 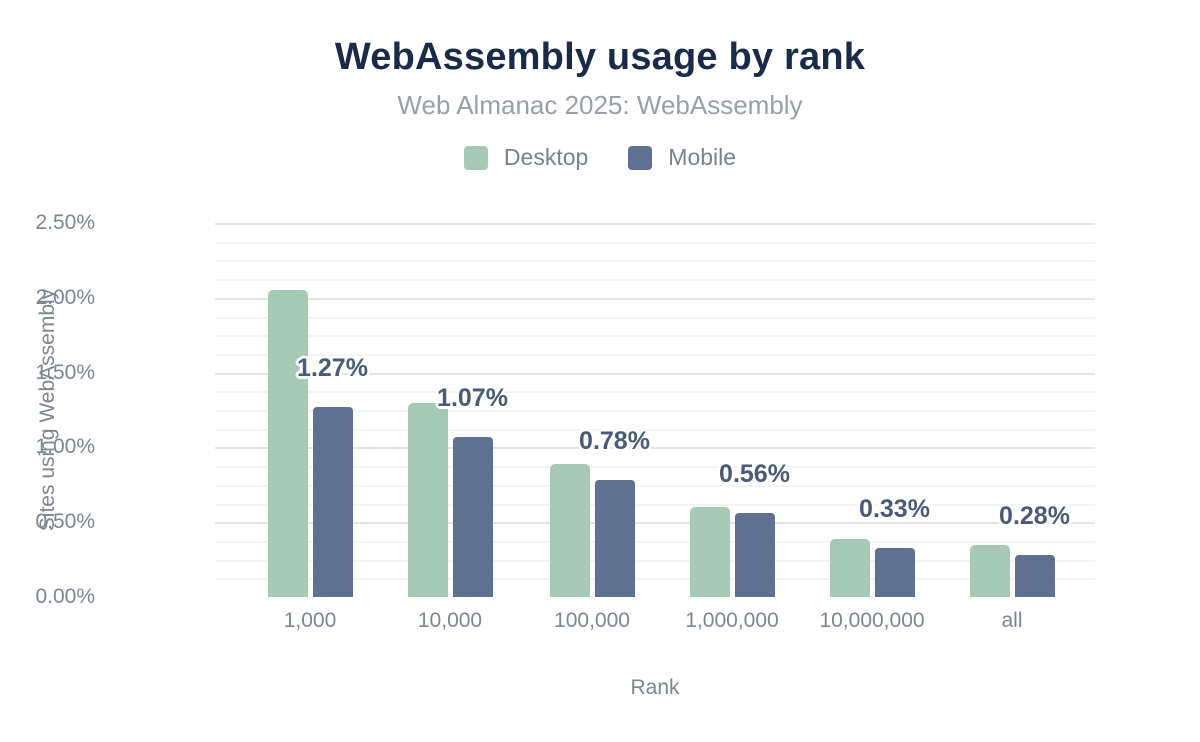 What do you see at coordinates (1012, 620) in the screenshot?
I see `x-tick-label: all` at bounding box center [1012, 620].